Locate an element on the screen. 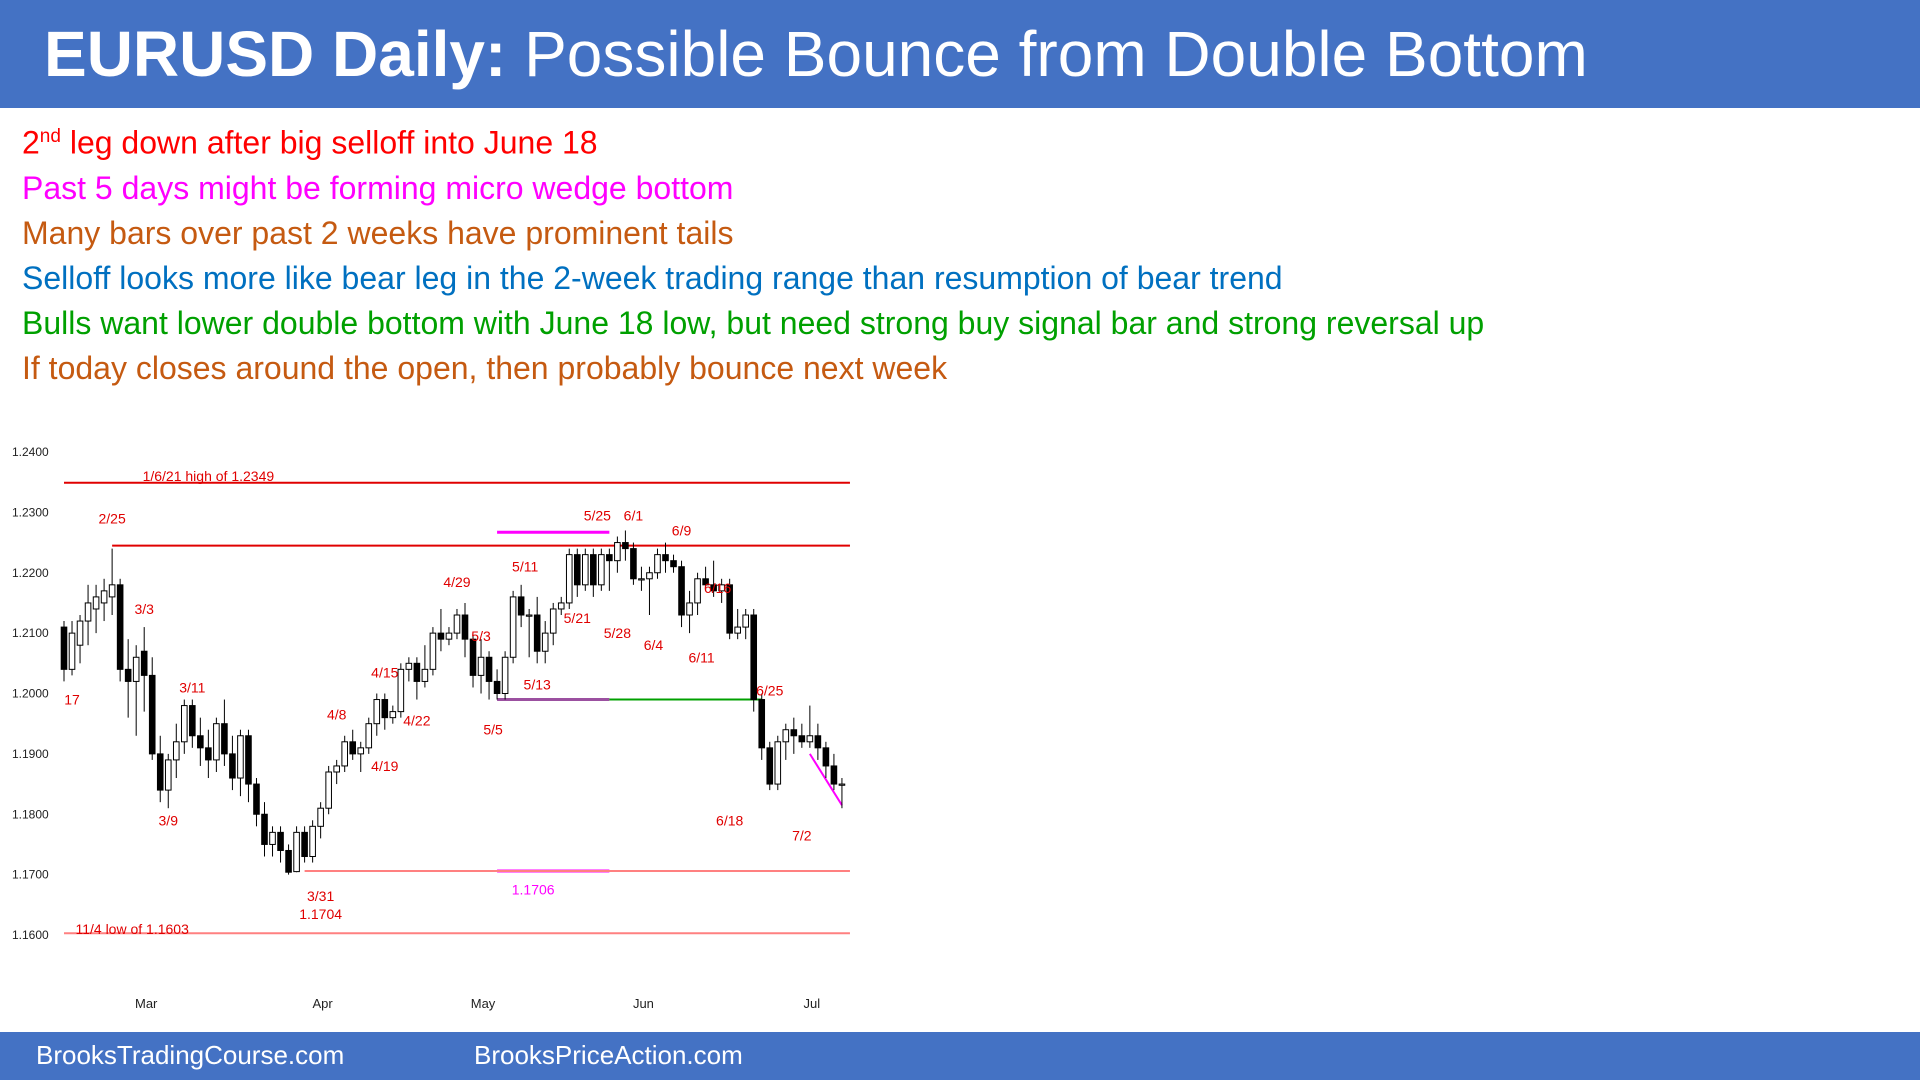 This screenshot has height=1080, width=1920. note-ordinal-suffix: nd is located at coordinates (50, 136).